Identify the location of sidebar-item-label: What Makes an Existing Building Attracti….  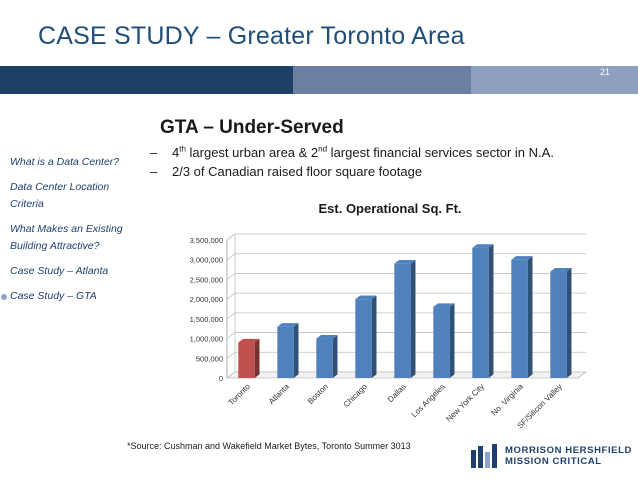
(66, 237).